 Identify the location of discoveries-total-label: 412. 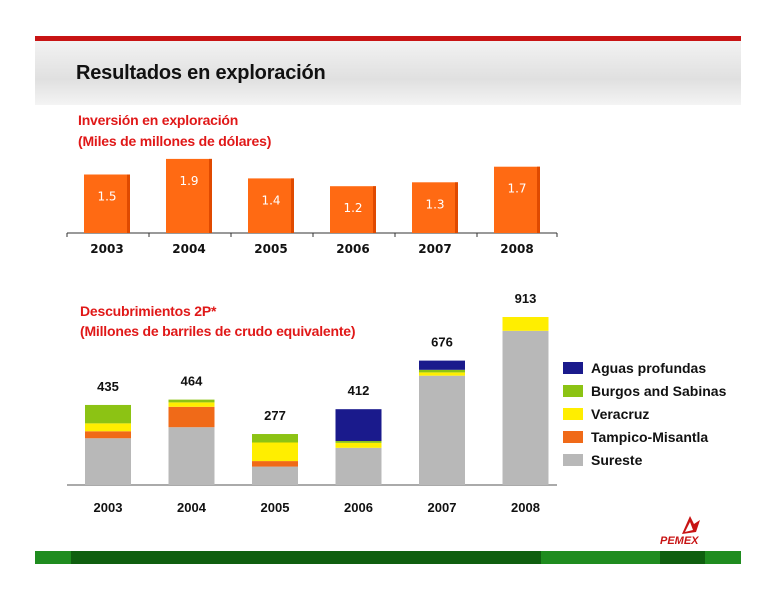
(359, 390).